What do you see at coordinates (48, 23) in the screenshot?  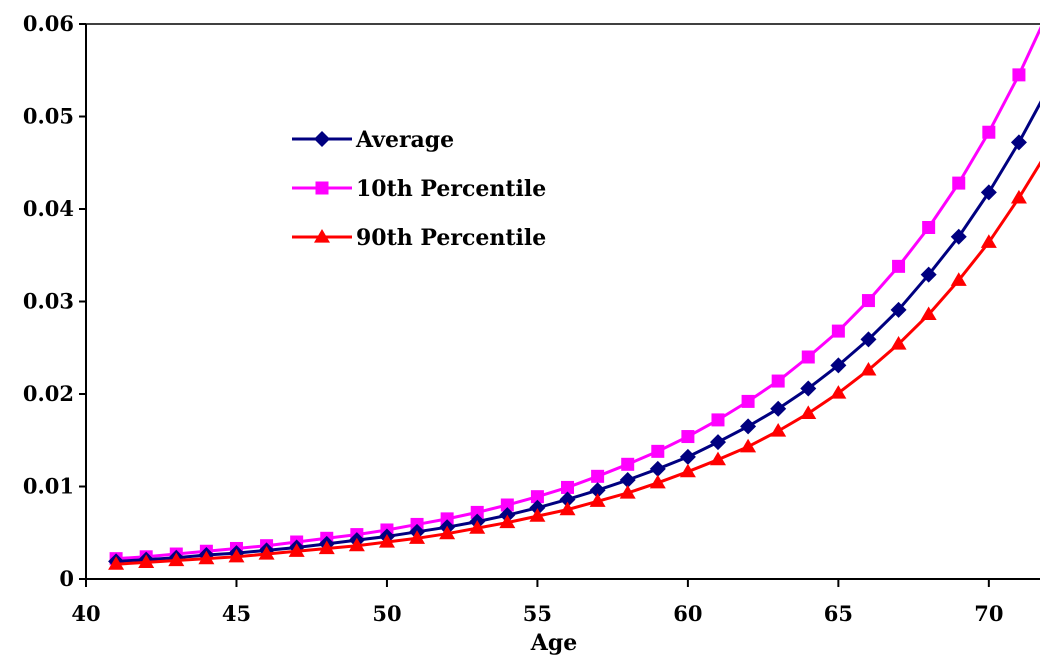 I see `y-tick-label: 0.06` at bounding box center [48, 23].